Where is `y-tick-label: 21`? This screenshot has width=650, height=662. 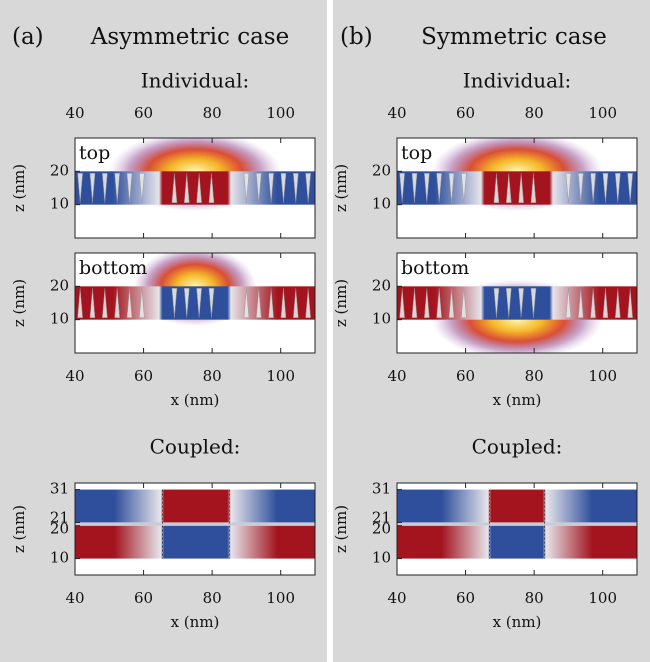 y-tick-label: 21 is located at coordinates (59, 517).